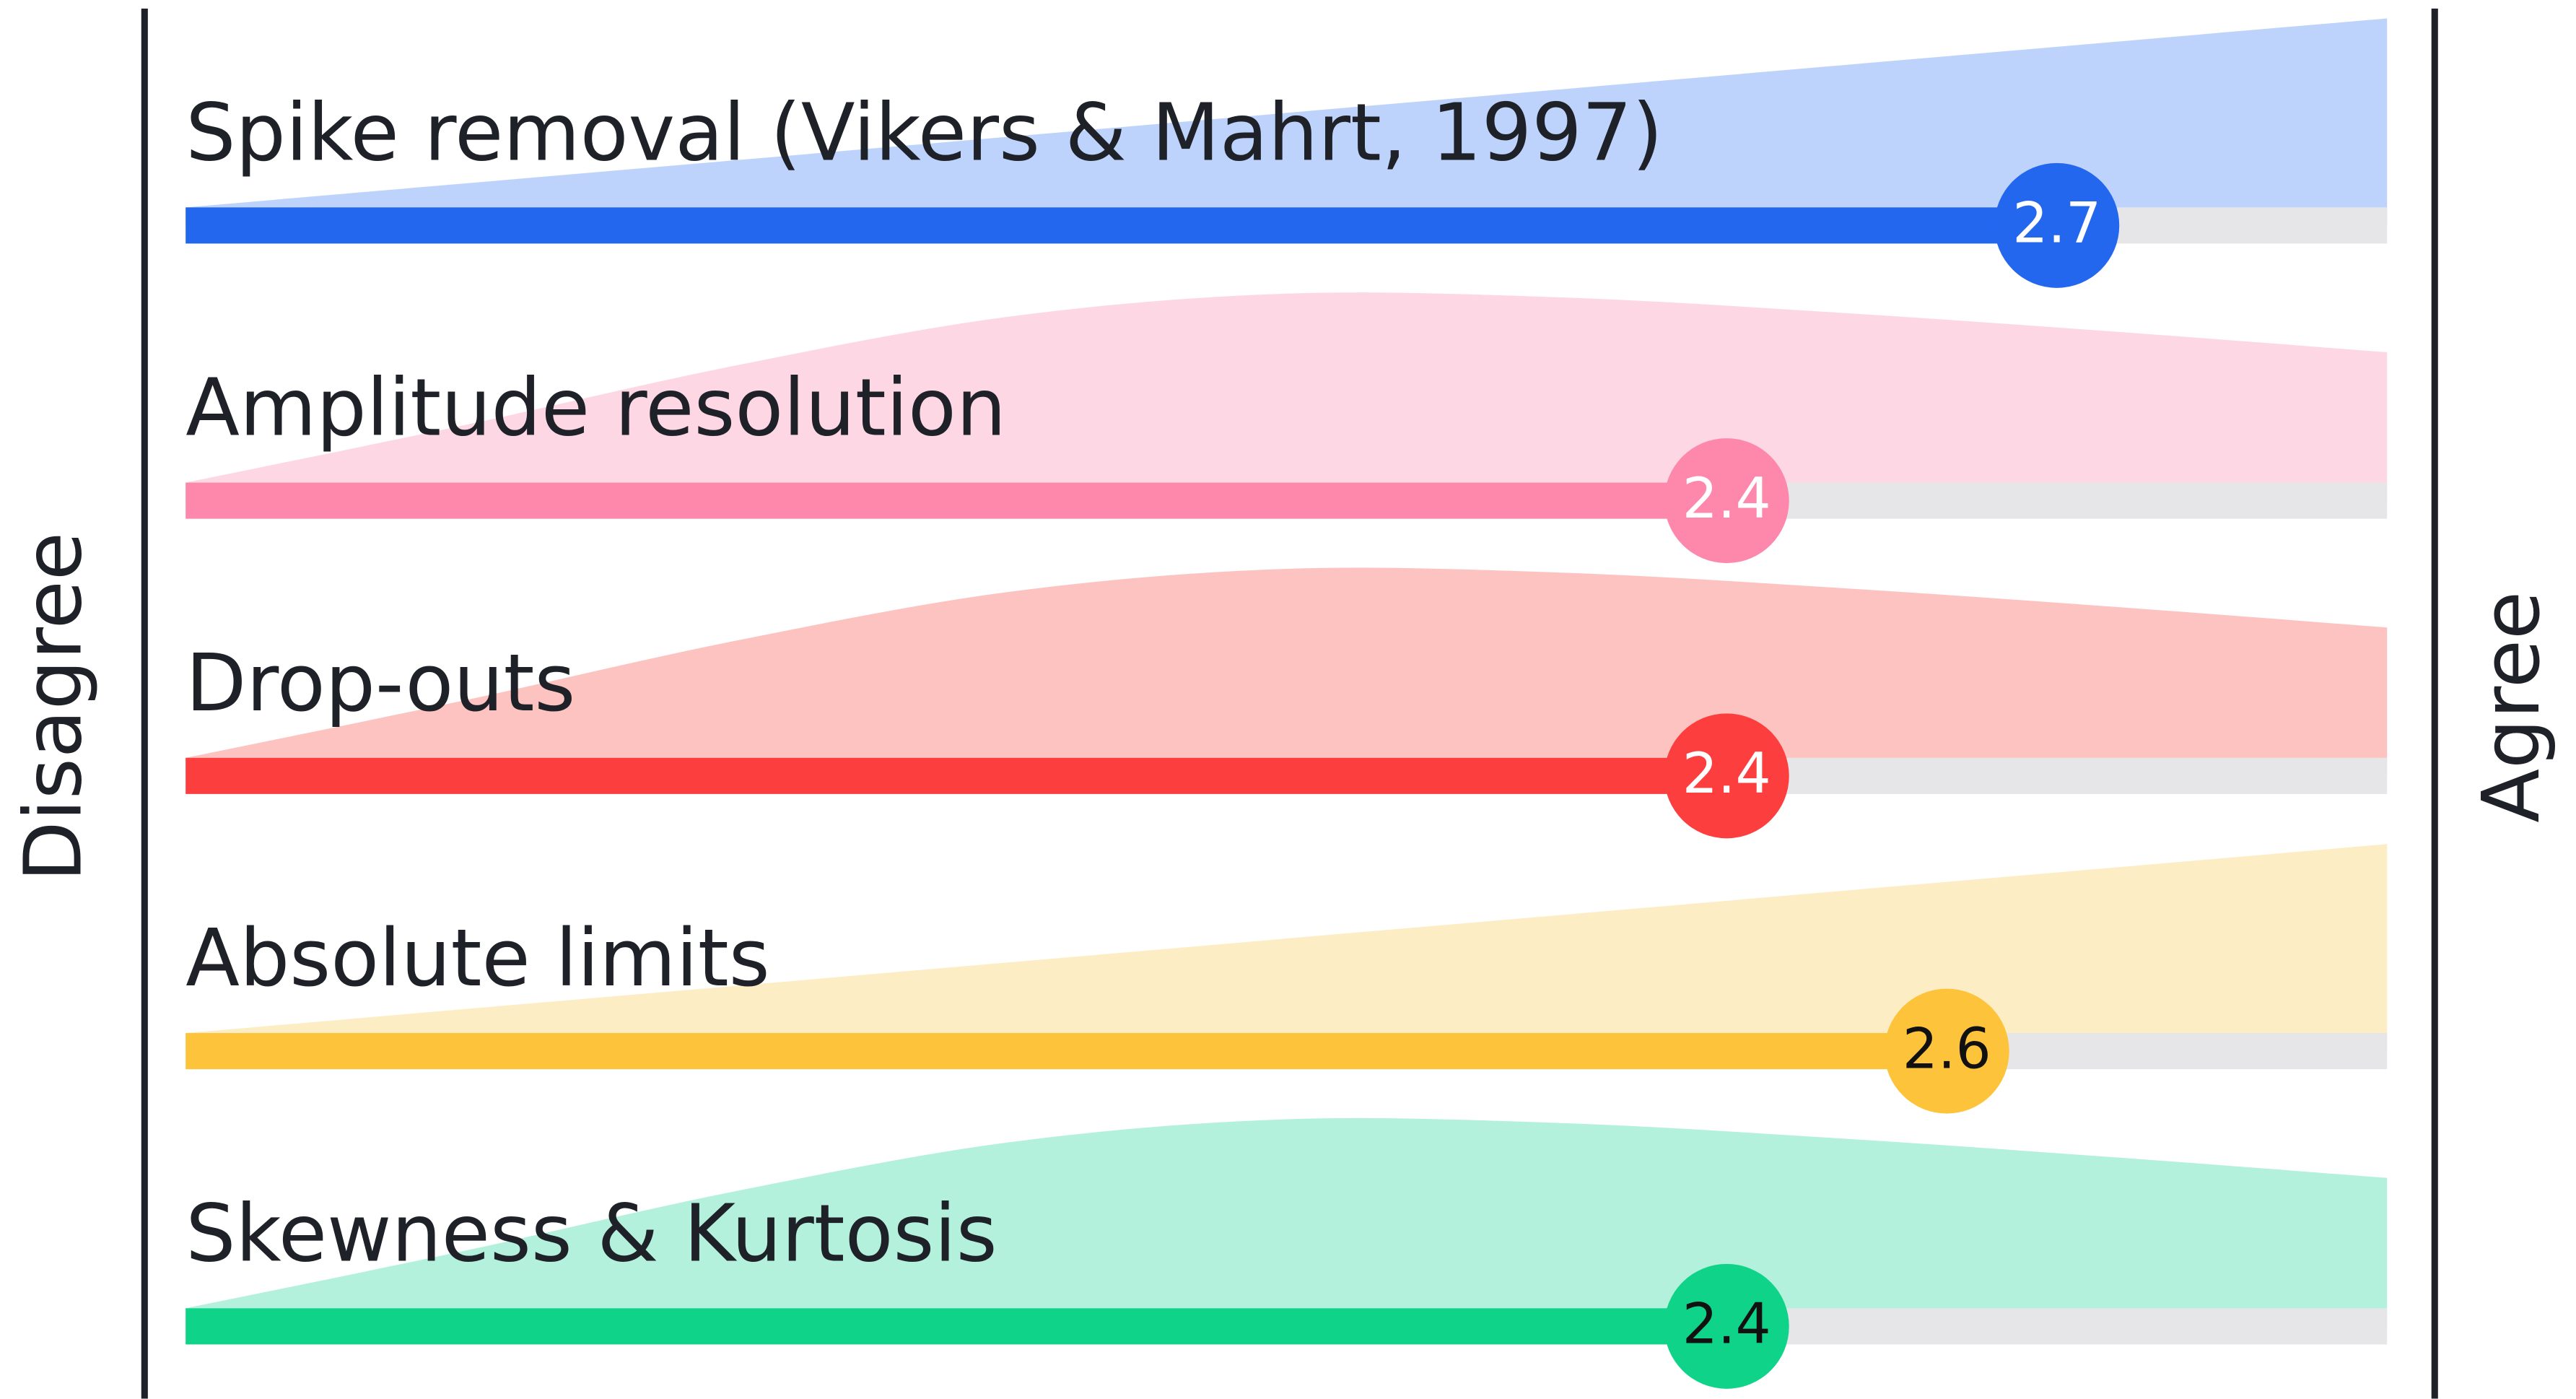  I want to click on category-label: Amplitude resolution, so click(595, 408).